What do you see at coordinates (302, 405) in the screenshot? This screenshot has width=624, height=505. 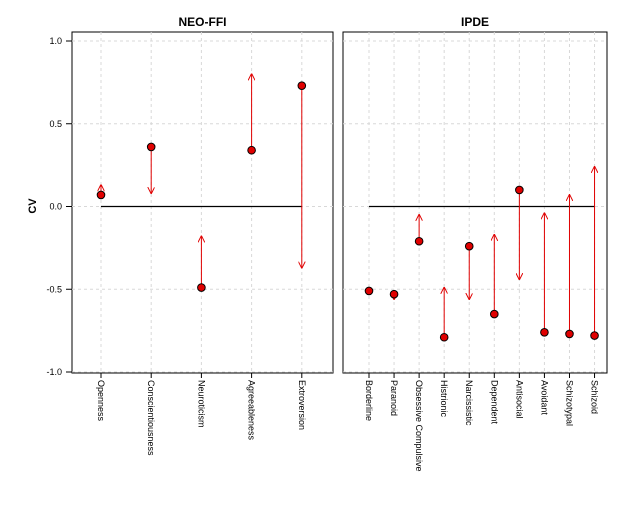 I see `x-category-label: Extroversion` at bounding box center [302, 405].